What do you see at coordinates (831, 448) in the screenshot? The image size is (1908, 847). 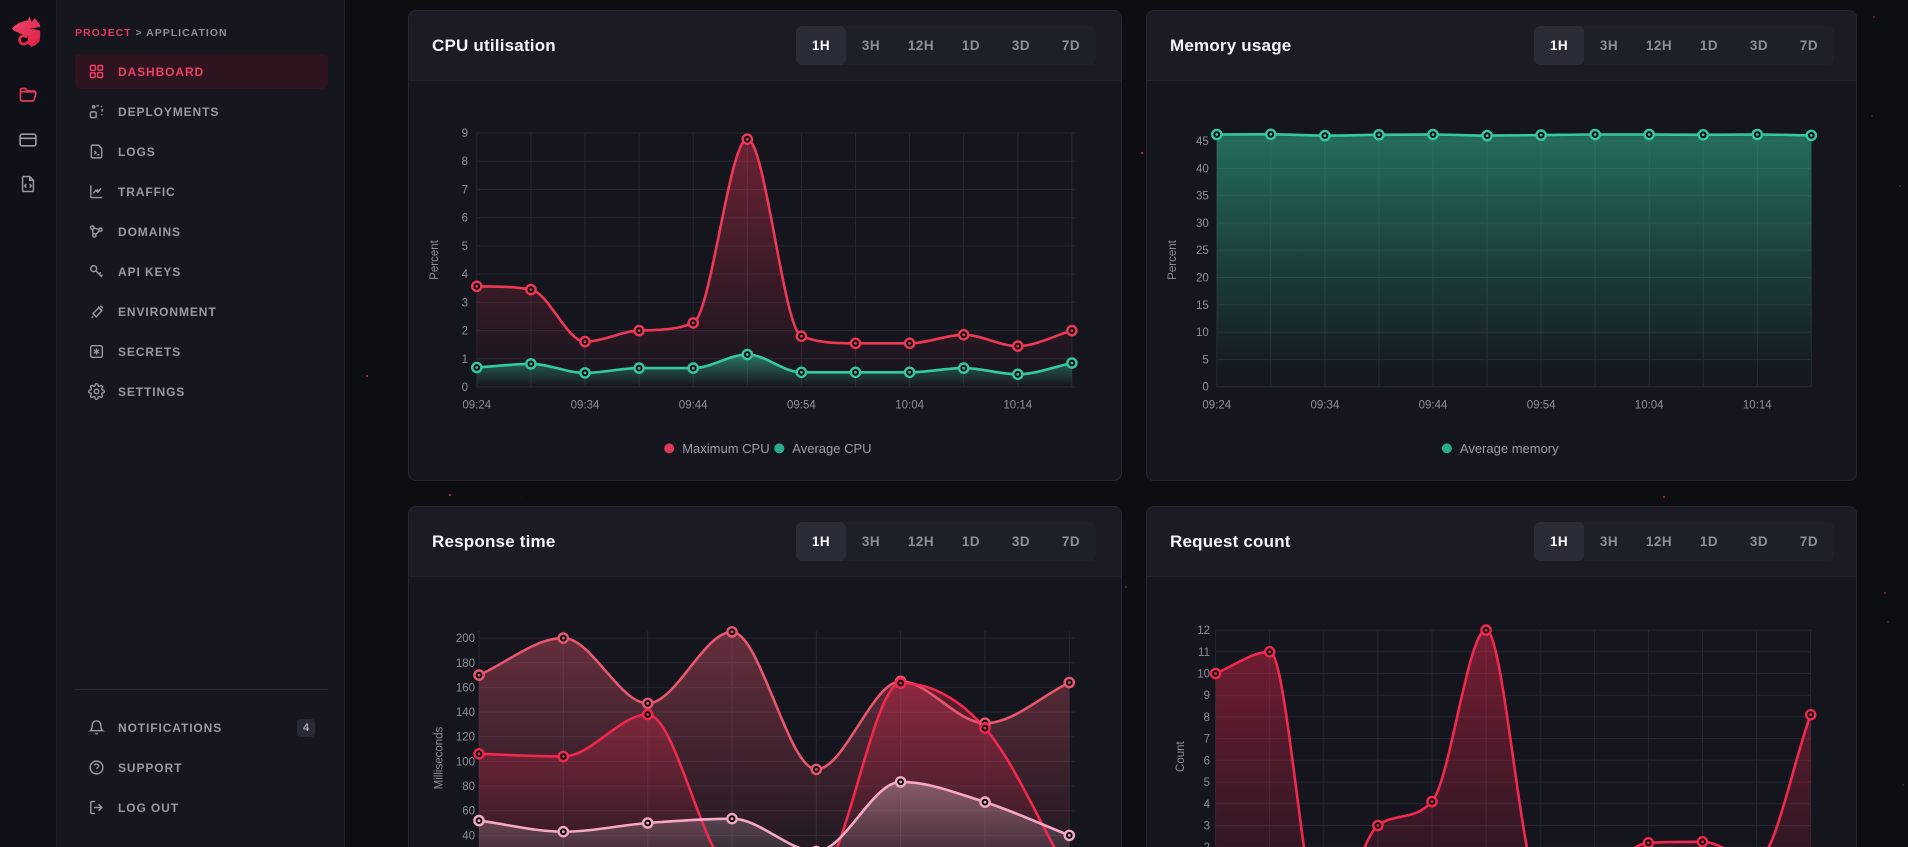 I see `svg-text: Average CPU` at bounding box center [831, 448].